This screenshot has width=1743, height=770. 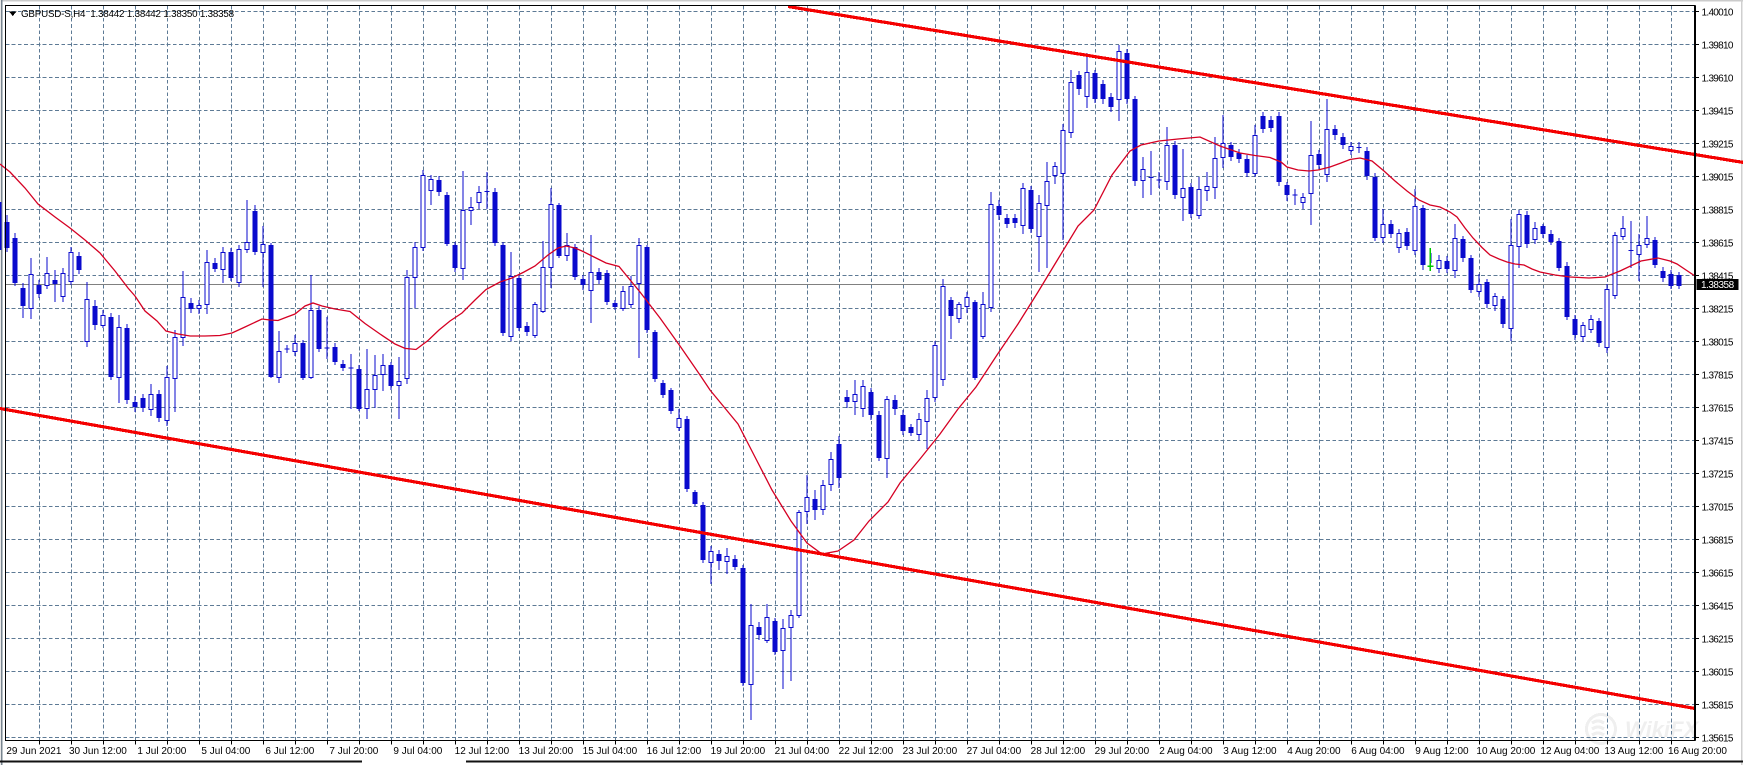 I want to click on svg-text: 29 Jun 2021, so click(x=33, y=751).